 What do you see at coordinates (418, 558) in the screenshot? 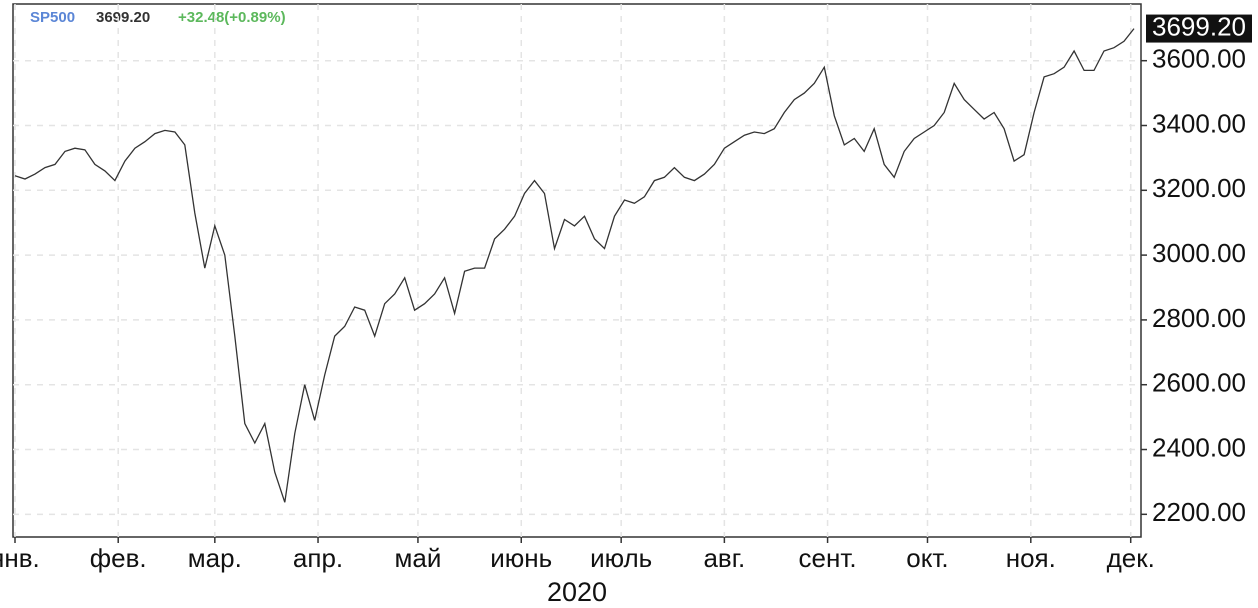
I see `x-tick-label: май` at bounding box center [418, 558].